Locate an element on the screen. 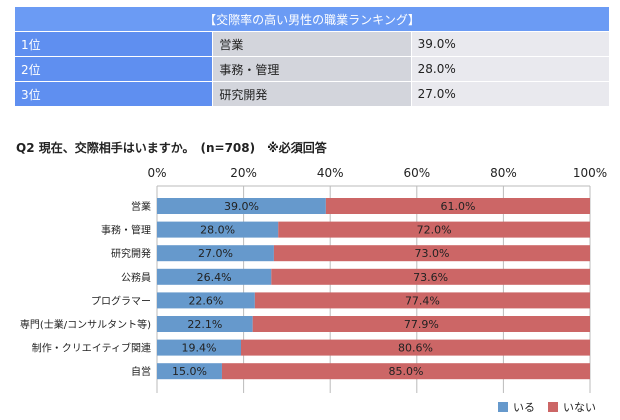  category-label: 営業 is located at coordinates (141, 206).